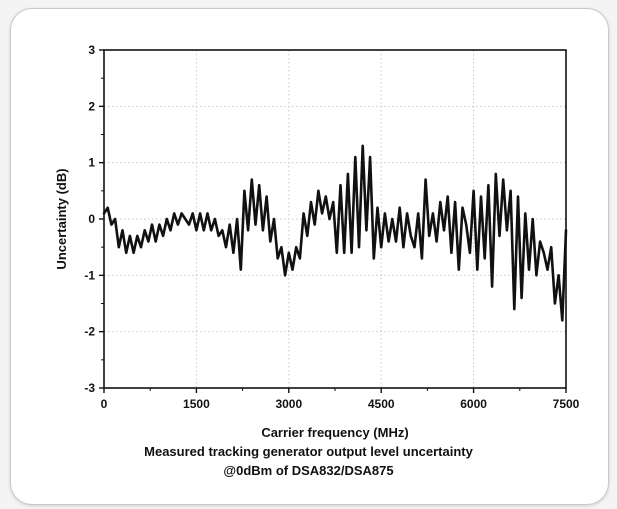  What do you see at coordinates (473, 404) in the screenshot?
I see `x-tick-label: 6000` at bounding box center [473, 404].